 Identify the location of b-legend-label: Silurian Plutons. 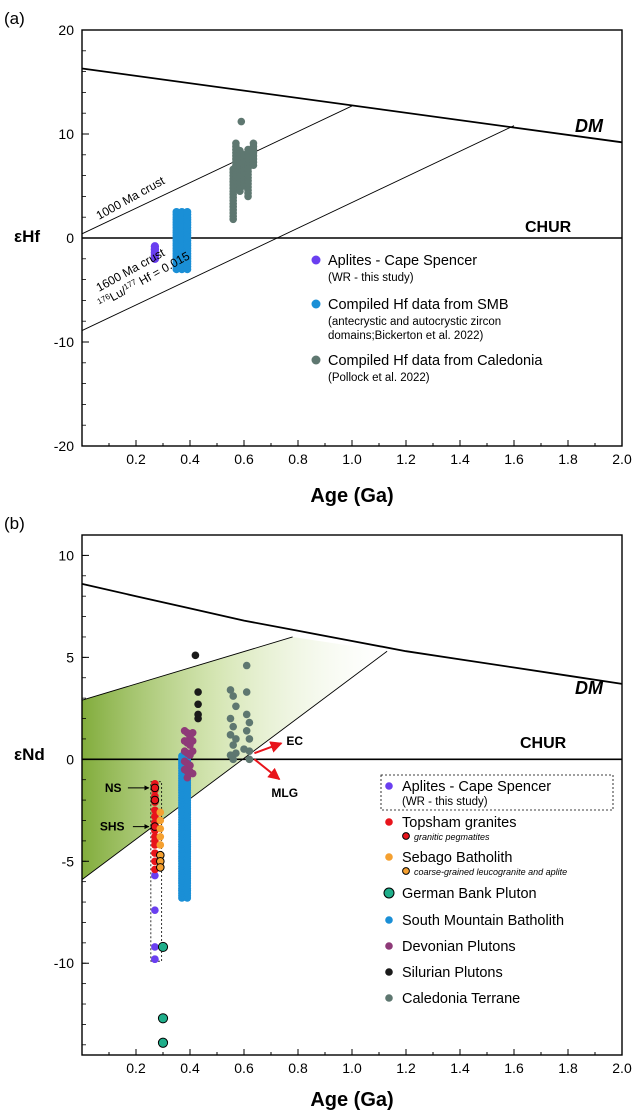
(452, 973).